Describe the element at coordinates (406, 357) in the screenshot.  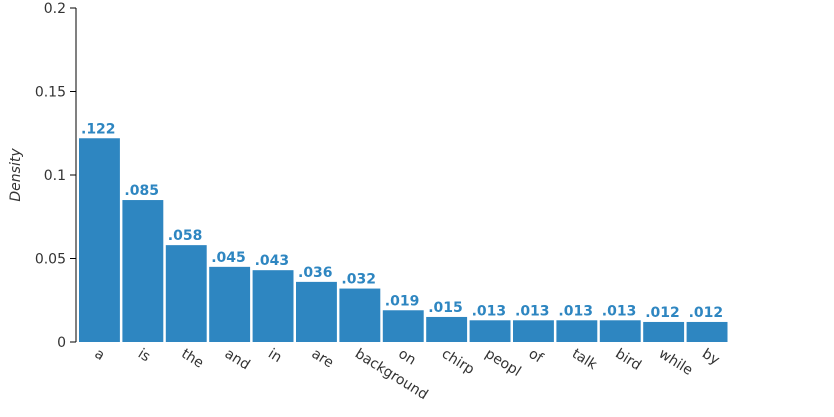
I see `x-tick-label: on` at that location.